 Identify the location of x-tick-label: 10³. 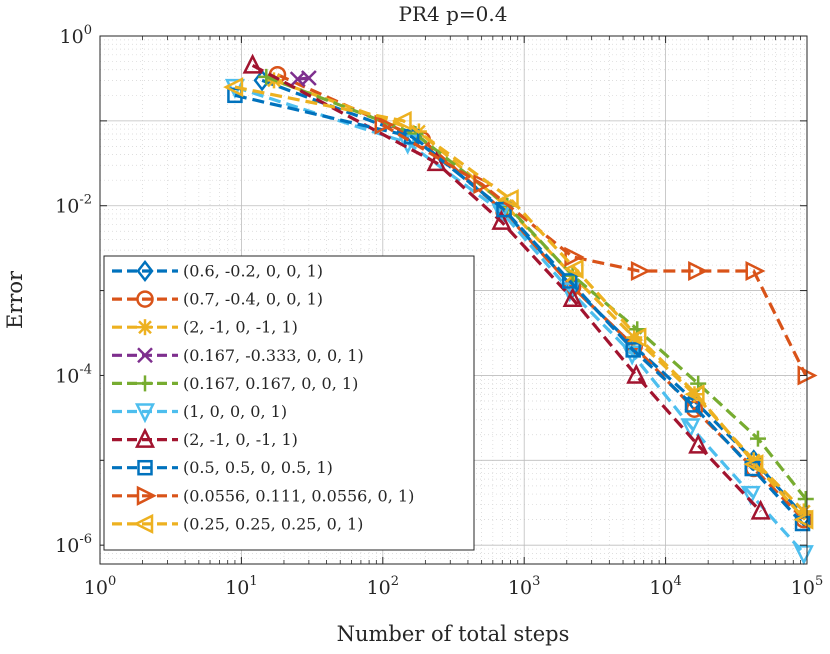
(524, 586).